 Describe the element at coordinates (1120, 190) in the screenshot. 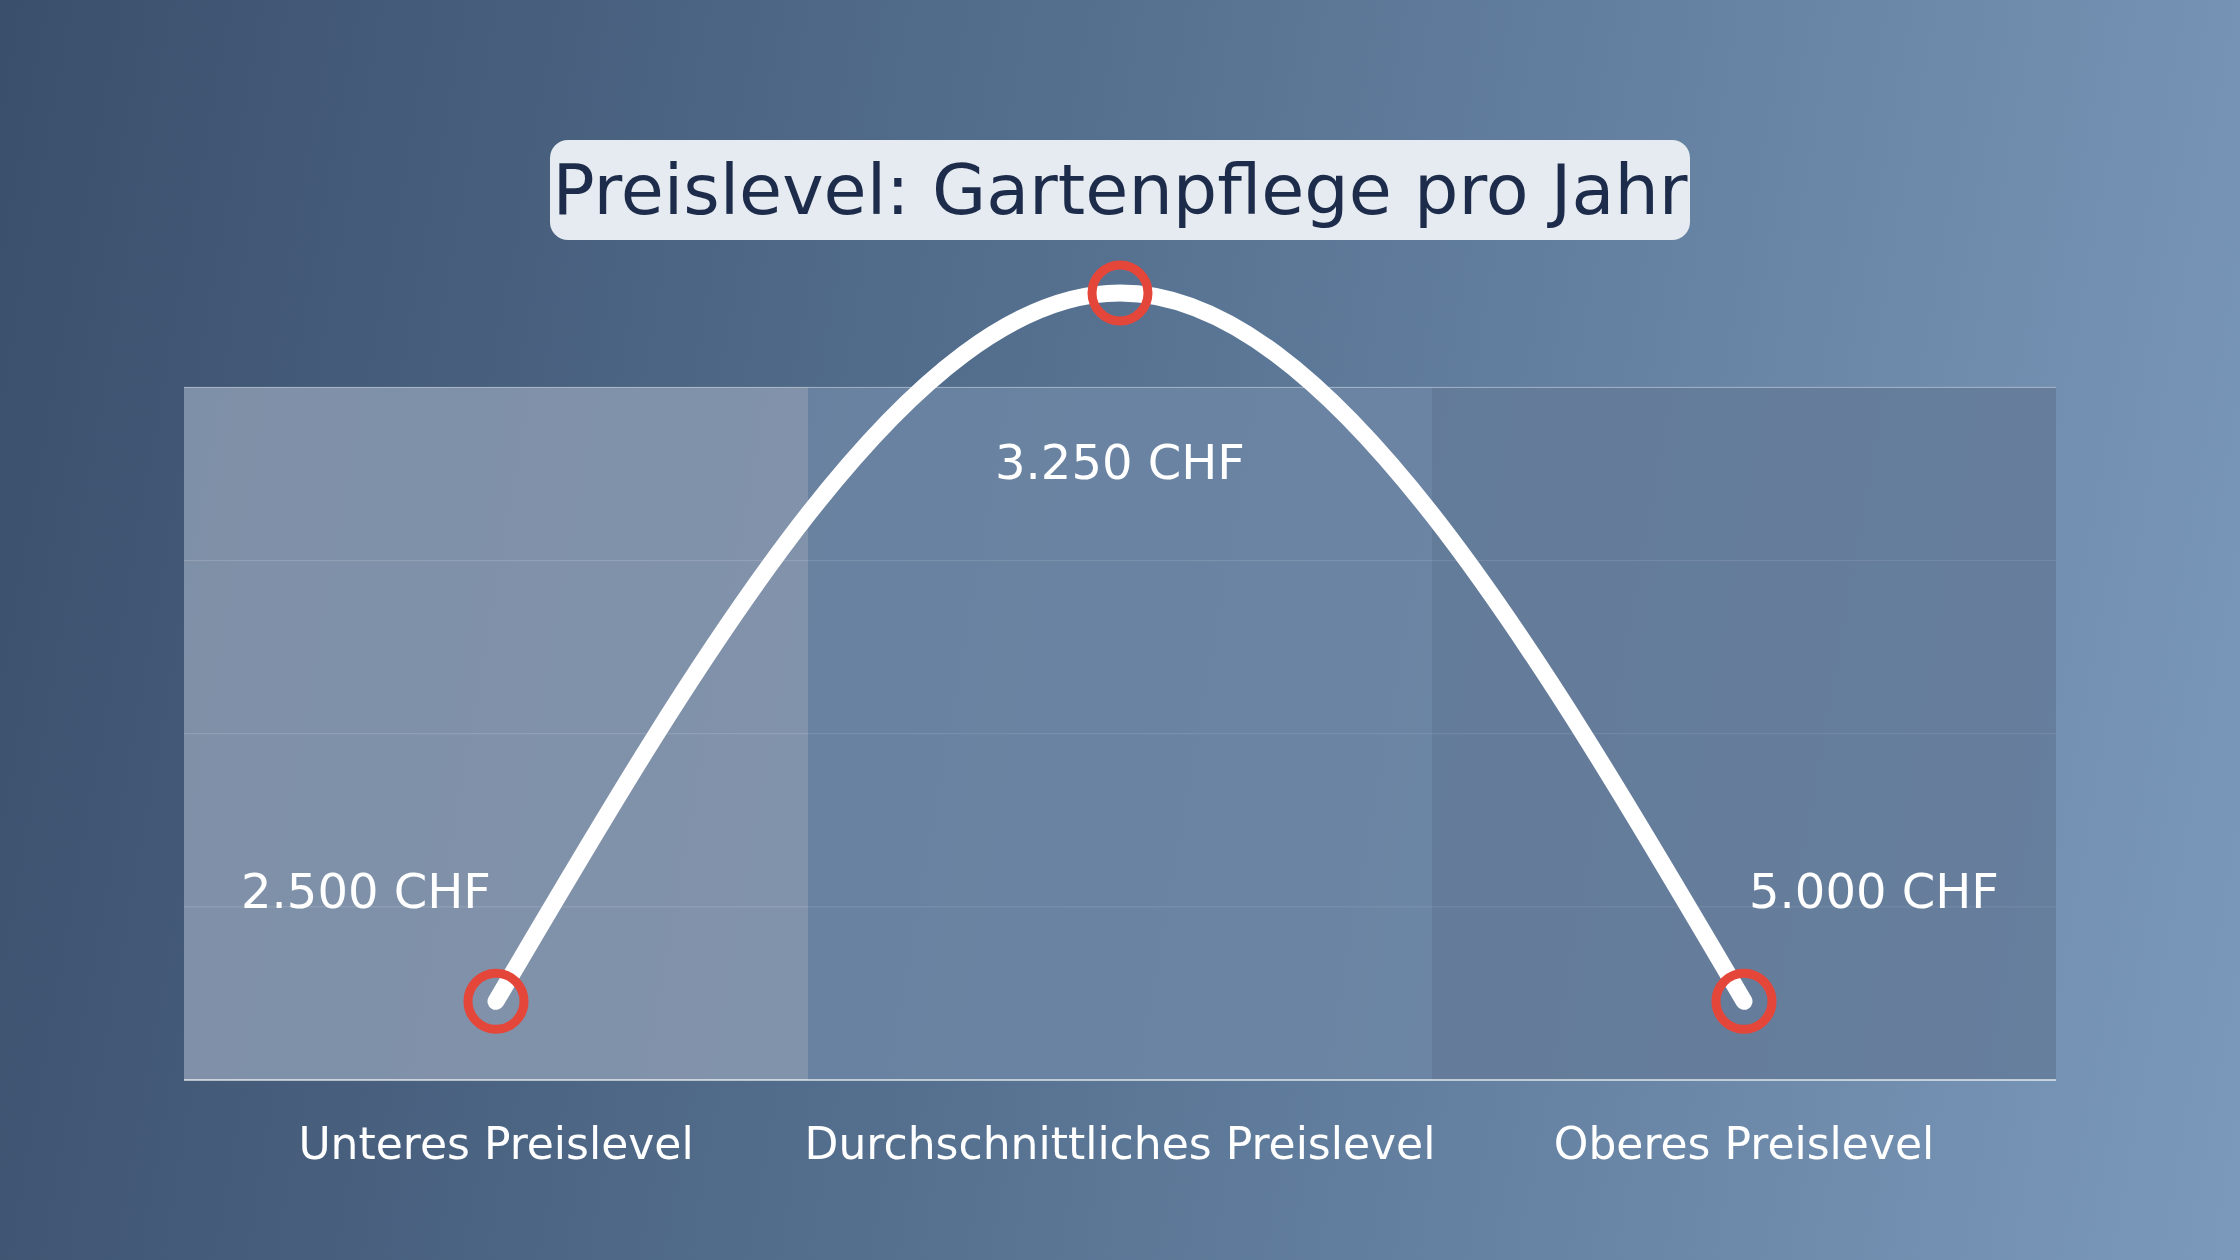

I see `chart-title: Preislevel: Gartenpflege pro Jahr` at that location.